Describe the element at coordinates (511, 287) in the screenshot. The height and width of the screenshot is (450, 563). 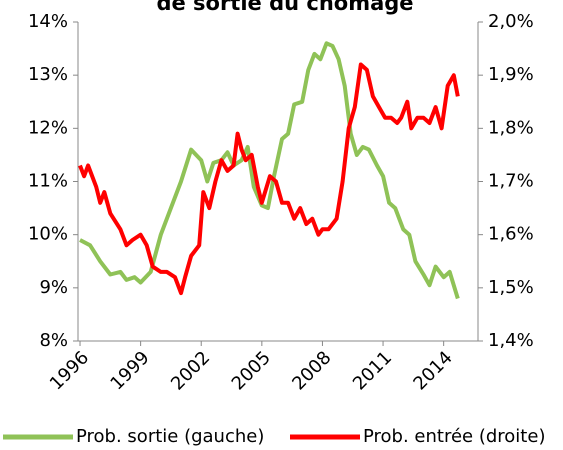
I see `y2-tick-label: 1,5%` at that location.